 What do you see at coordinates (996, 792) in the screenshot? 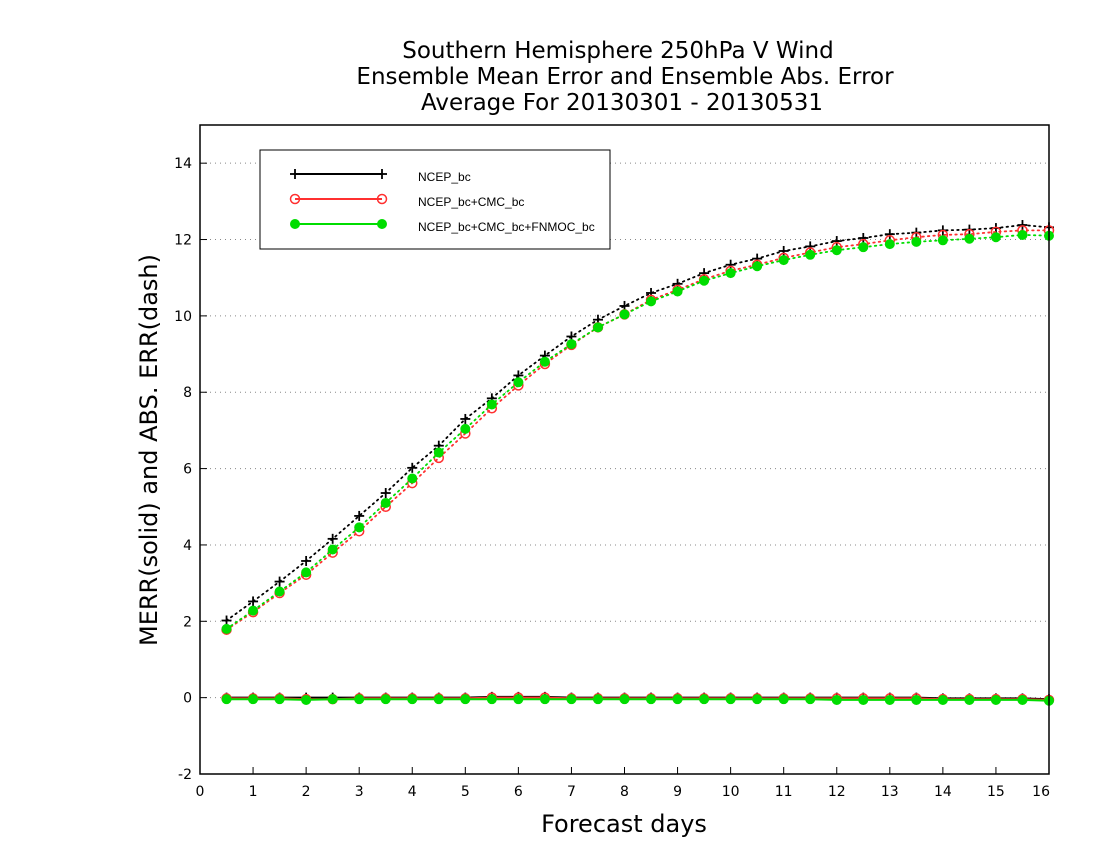
I see `x-tick-label: 15` at bounding box center [996, 792].